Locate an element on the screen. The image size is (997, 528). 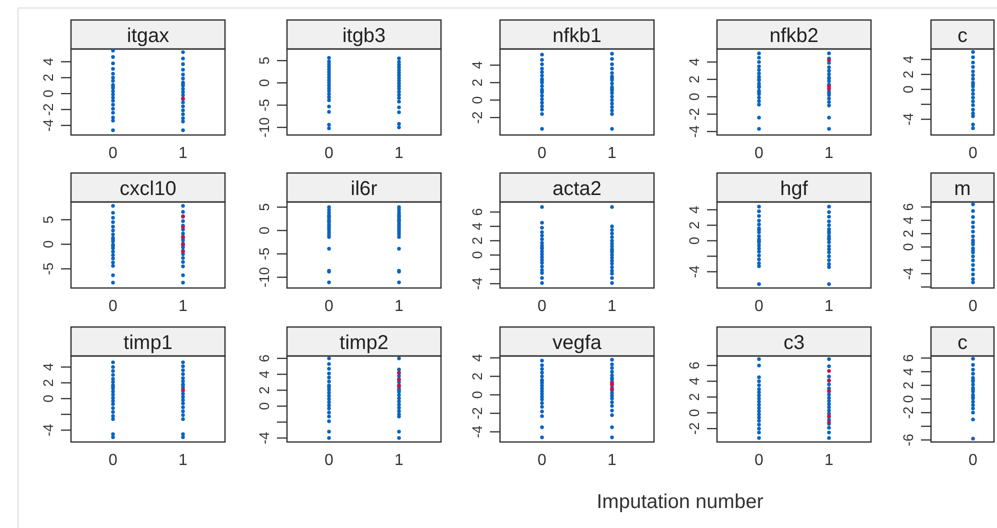
chart-title: hgf is located at coordinates (794, 189).